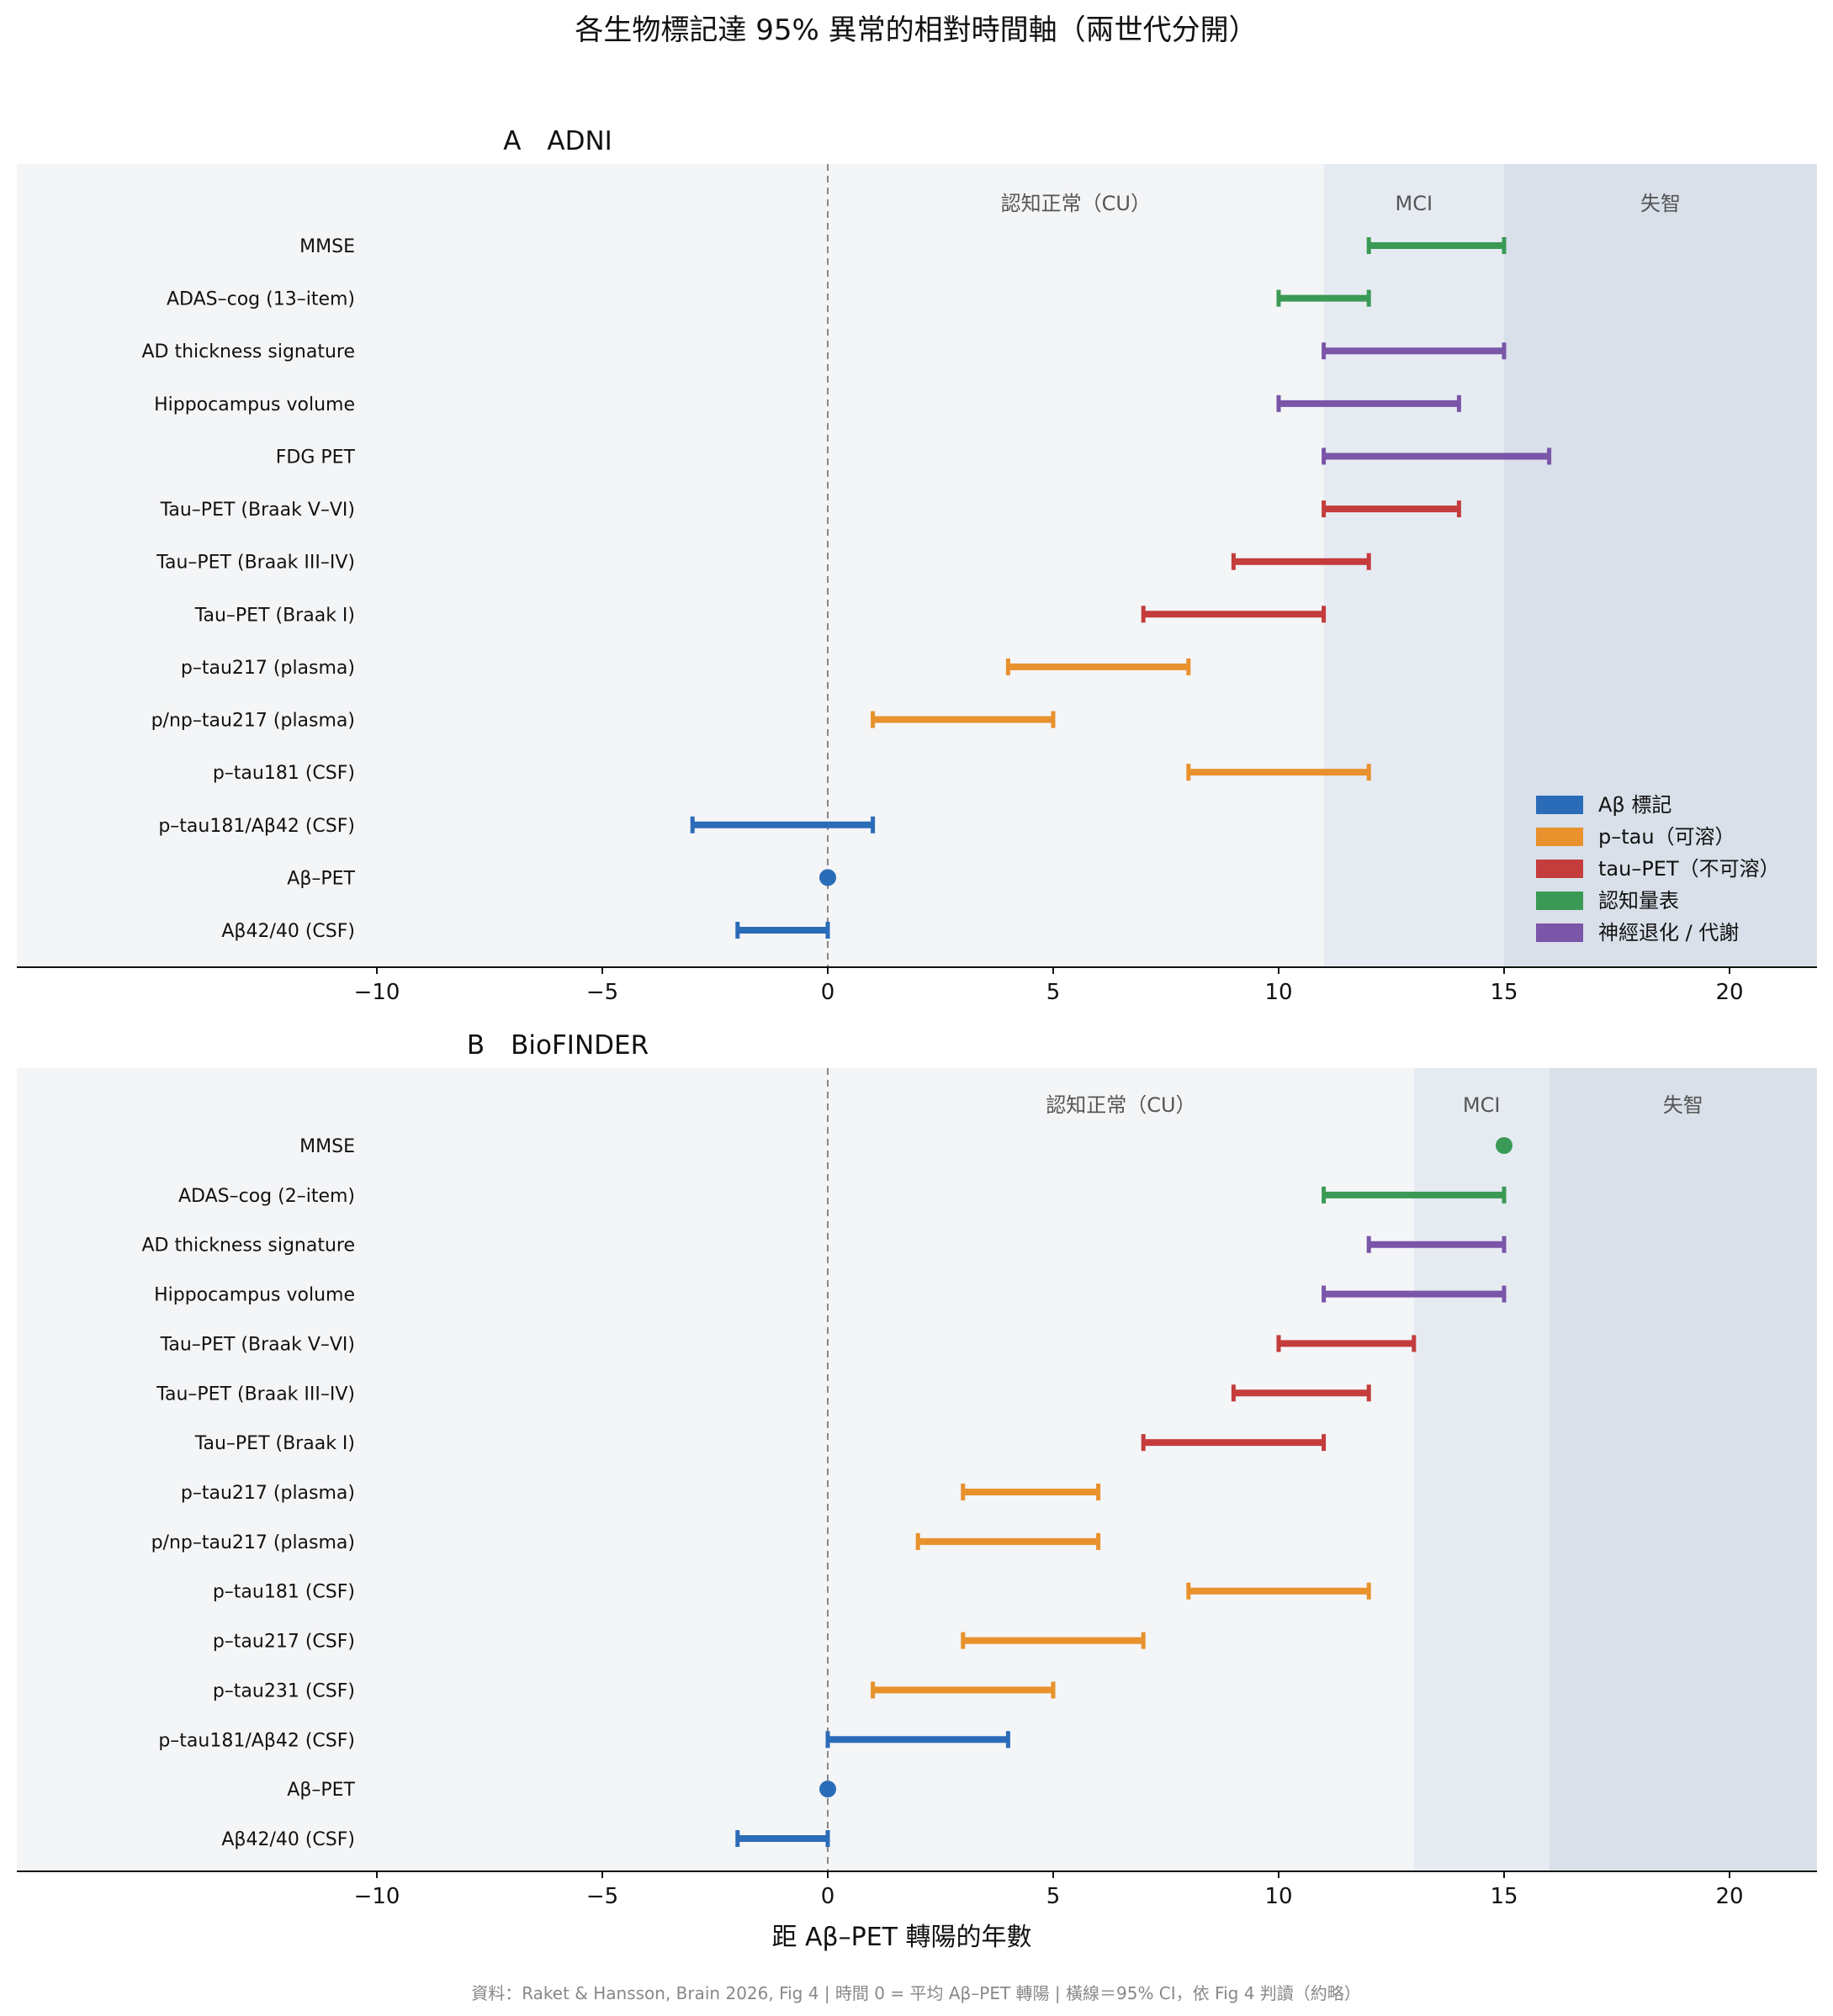 The image size is (1833, 2016). Describe the element at coordinates (1638, 901) in the screenshot. I see `legend-label: 認知量表` at that location.